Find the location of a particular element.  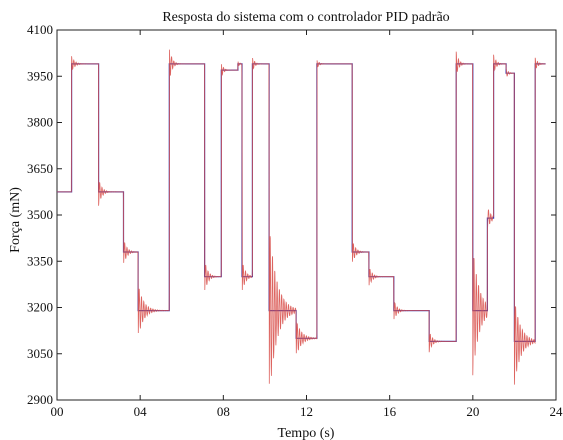

x-tick-label: 04 is located at coordinates (141, 411).